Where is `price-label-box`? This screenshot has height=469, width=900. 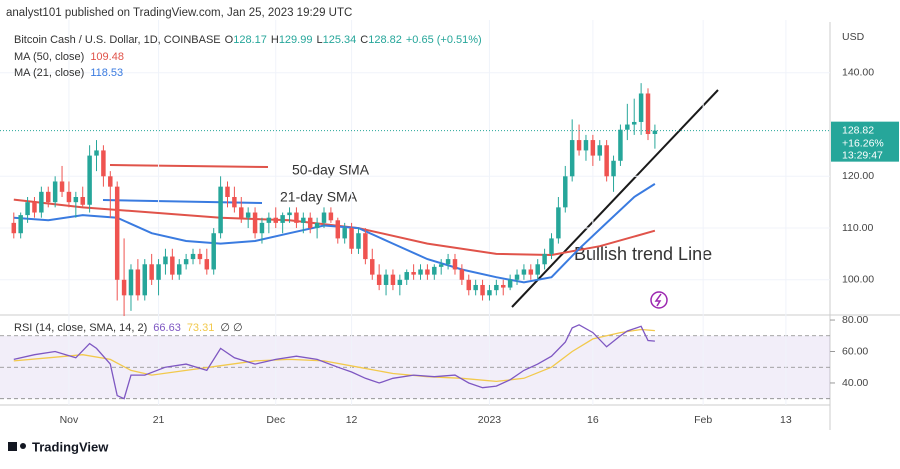 price-label-box is located at coordinates (865, 141).